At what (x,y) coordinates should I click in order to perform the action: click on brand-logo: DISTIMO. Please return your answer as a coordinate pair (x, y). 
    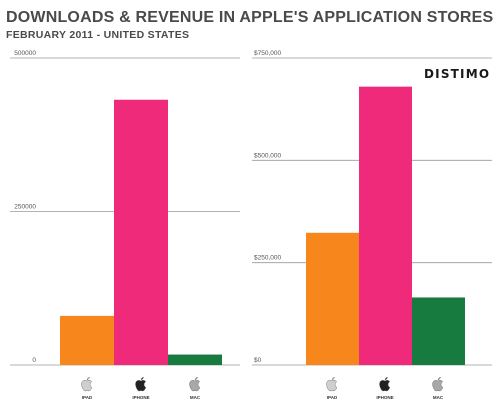
    Looking at the image, I should click on (457, 74).